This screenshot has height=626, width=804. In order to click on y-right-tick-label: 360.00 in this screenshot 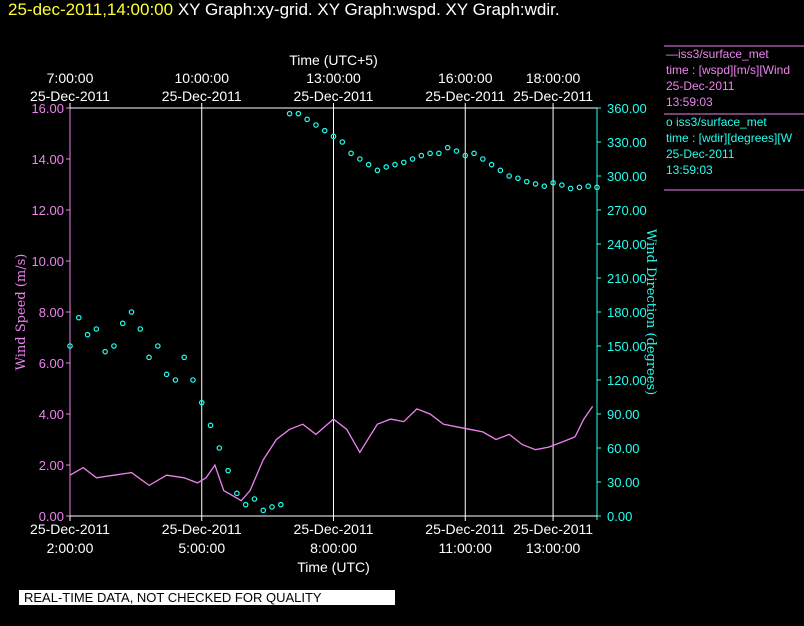, I will do `click(627, 108)`.